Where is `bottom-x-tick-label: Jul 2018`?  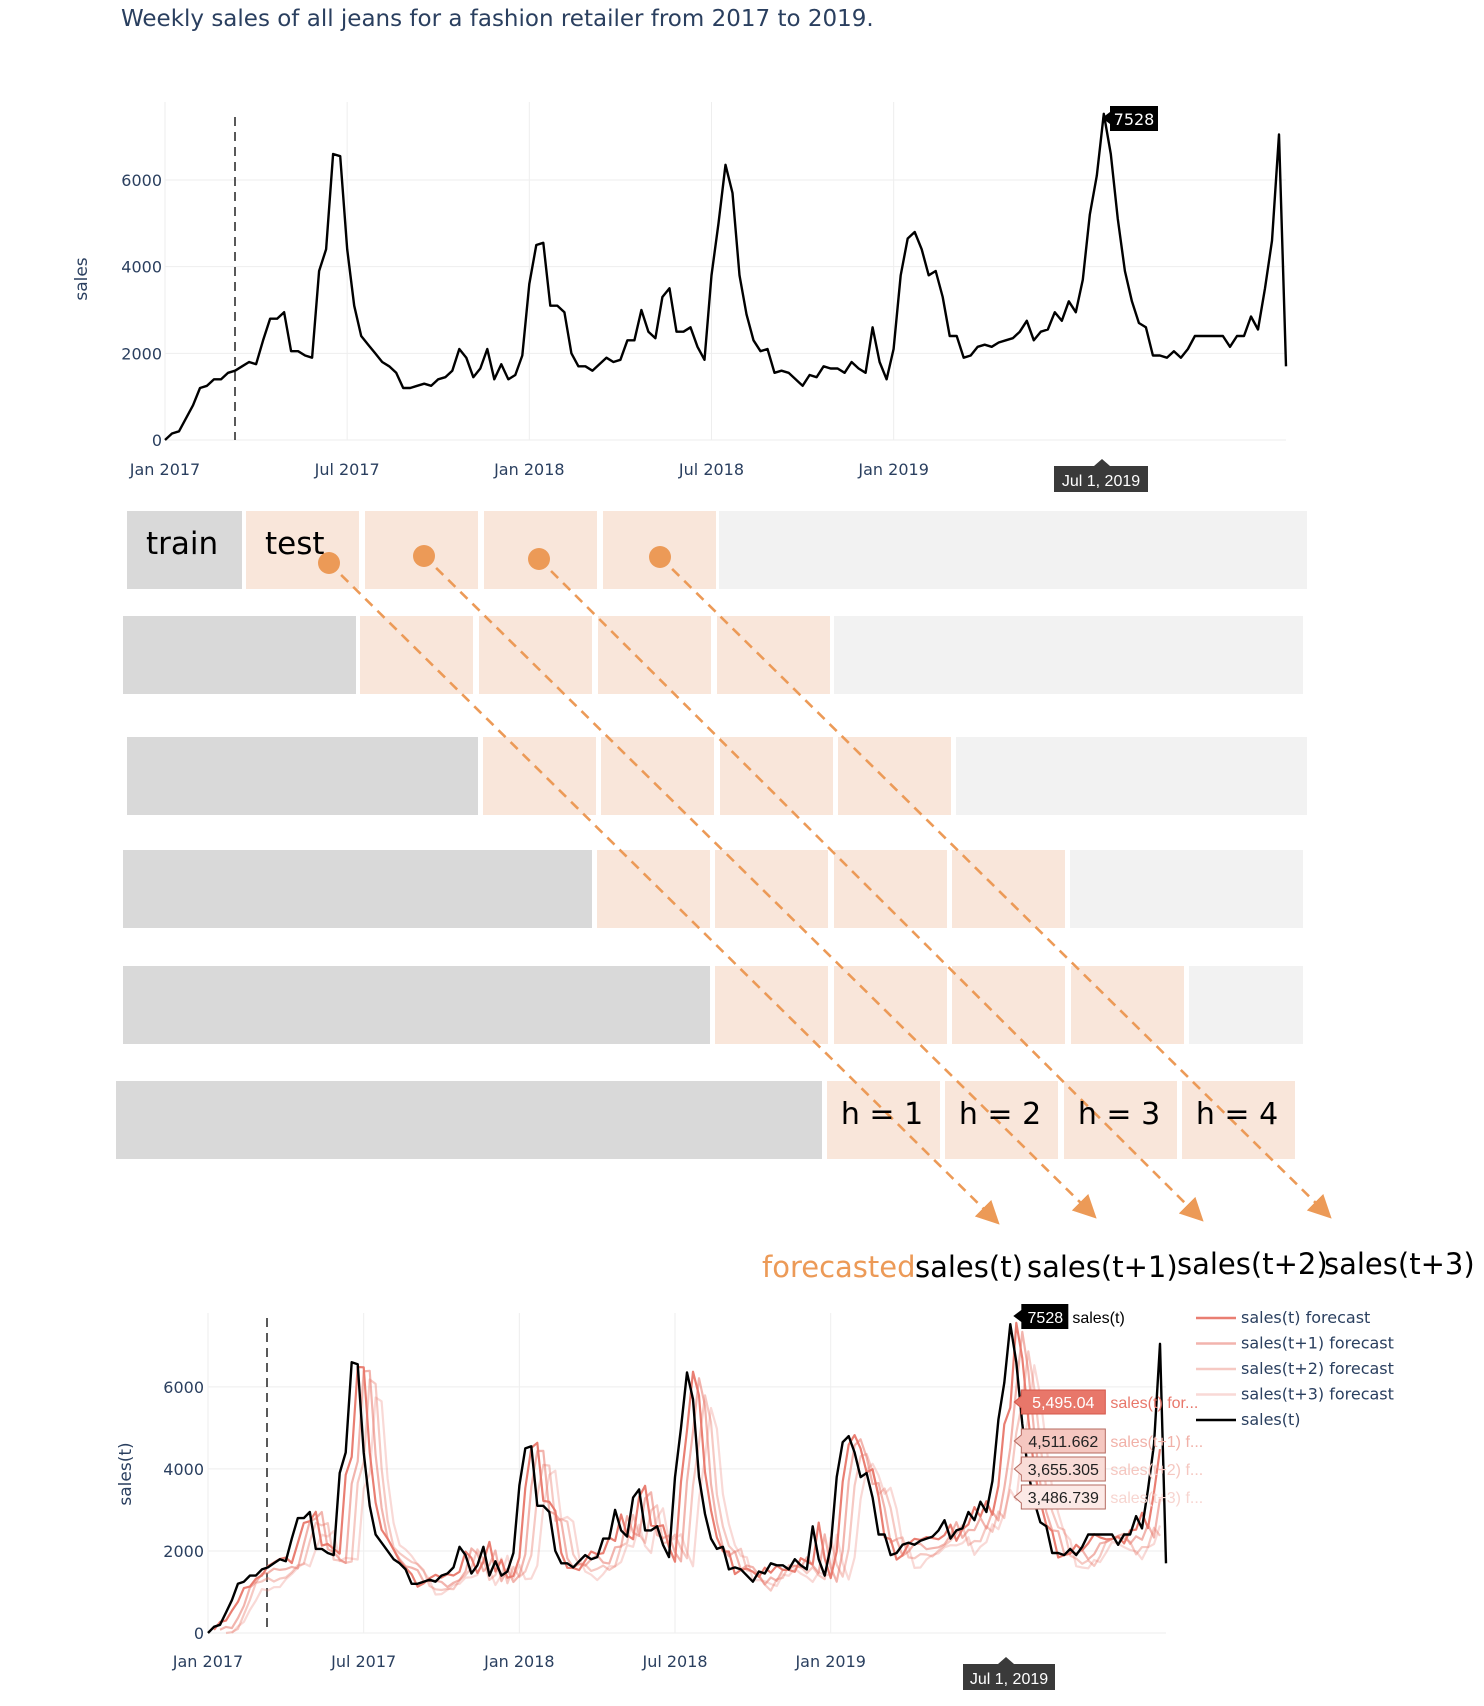
bottom-x-tick-label: Jul 2018 is located at coordinates (674, 1661).